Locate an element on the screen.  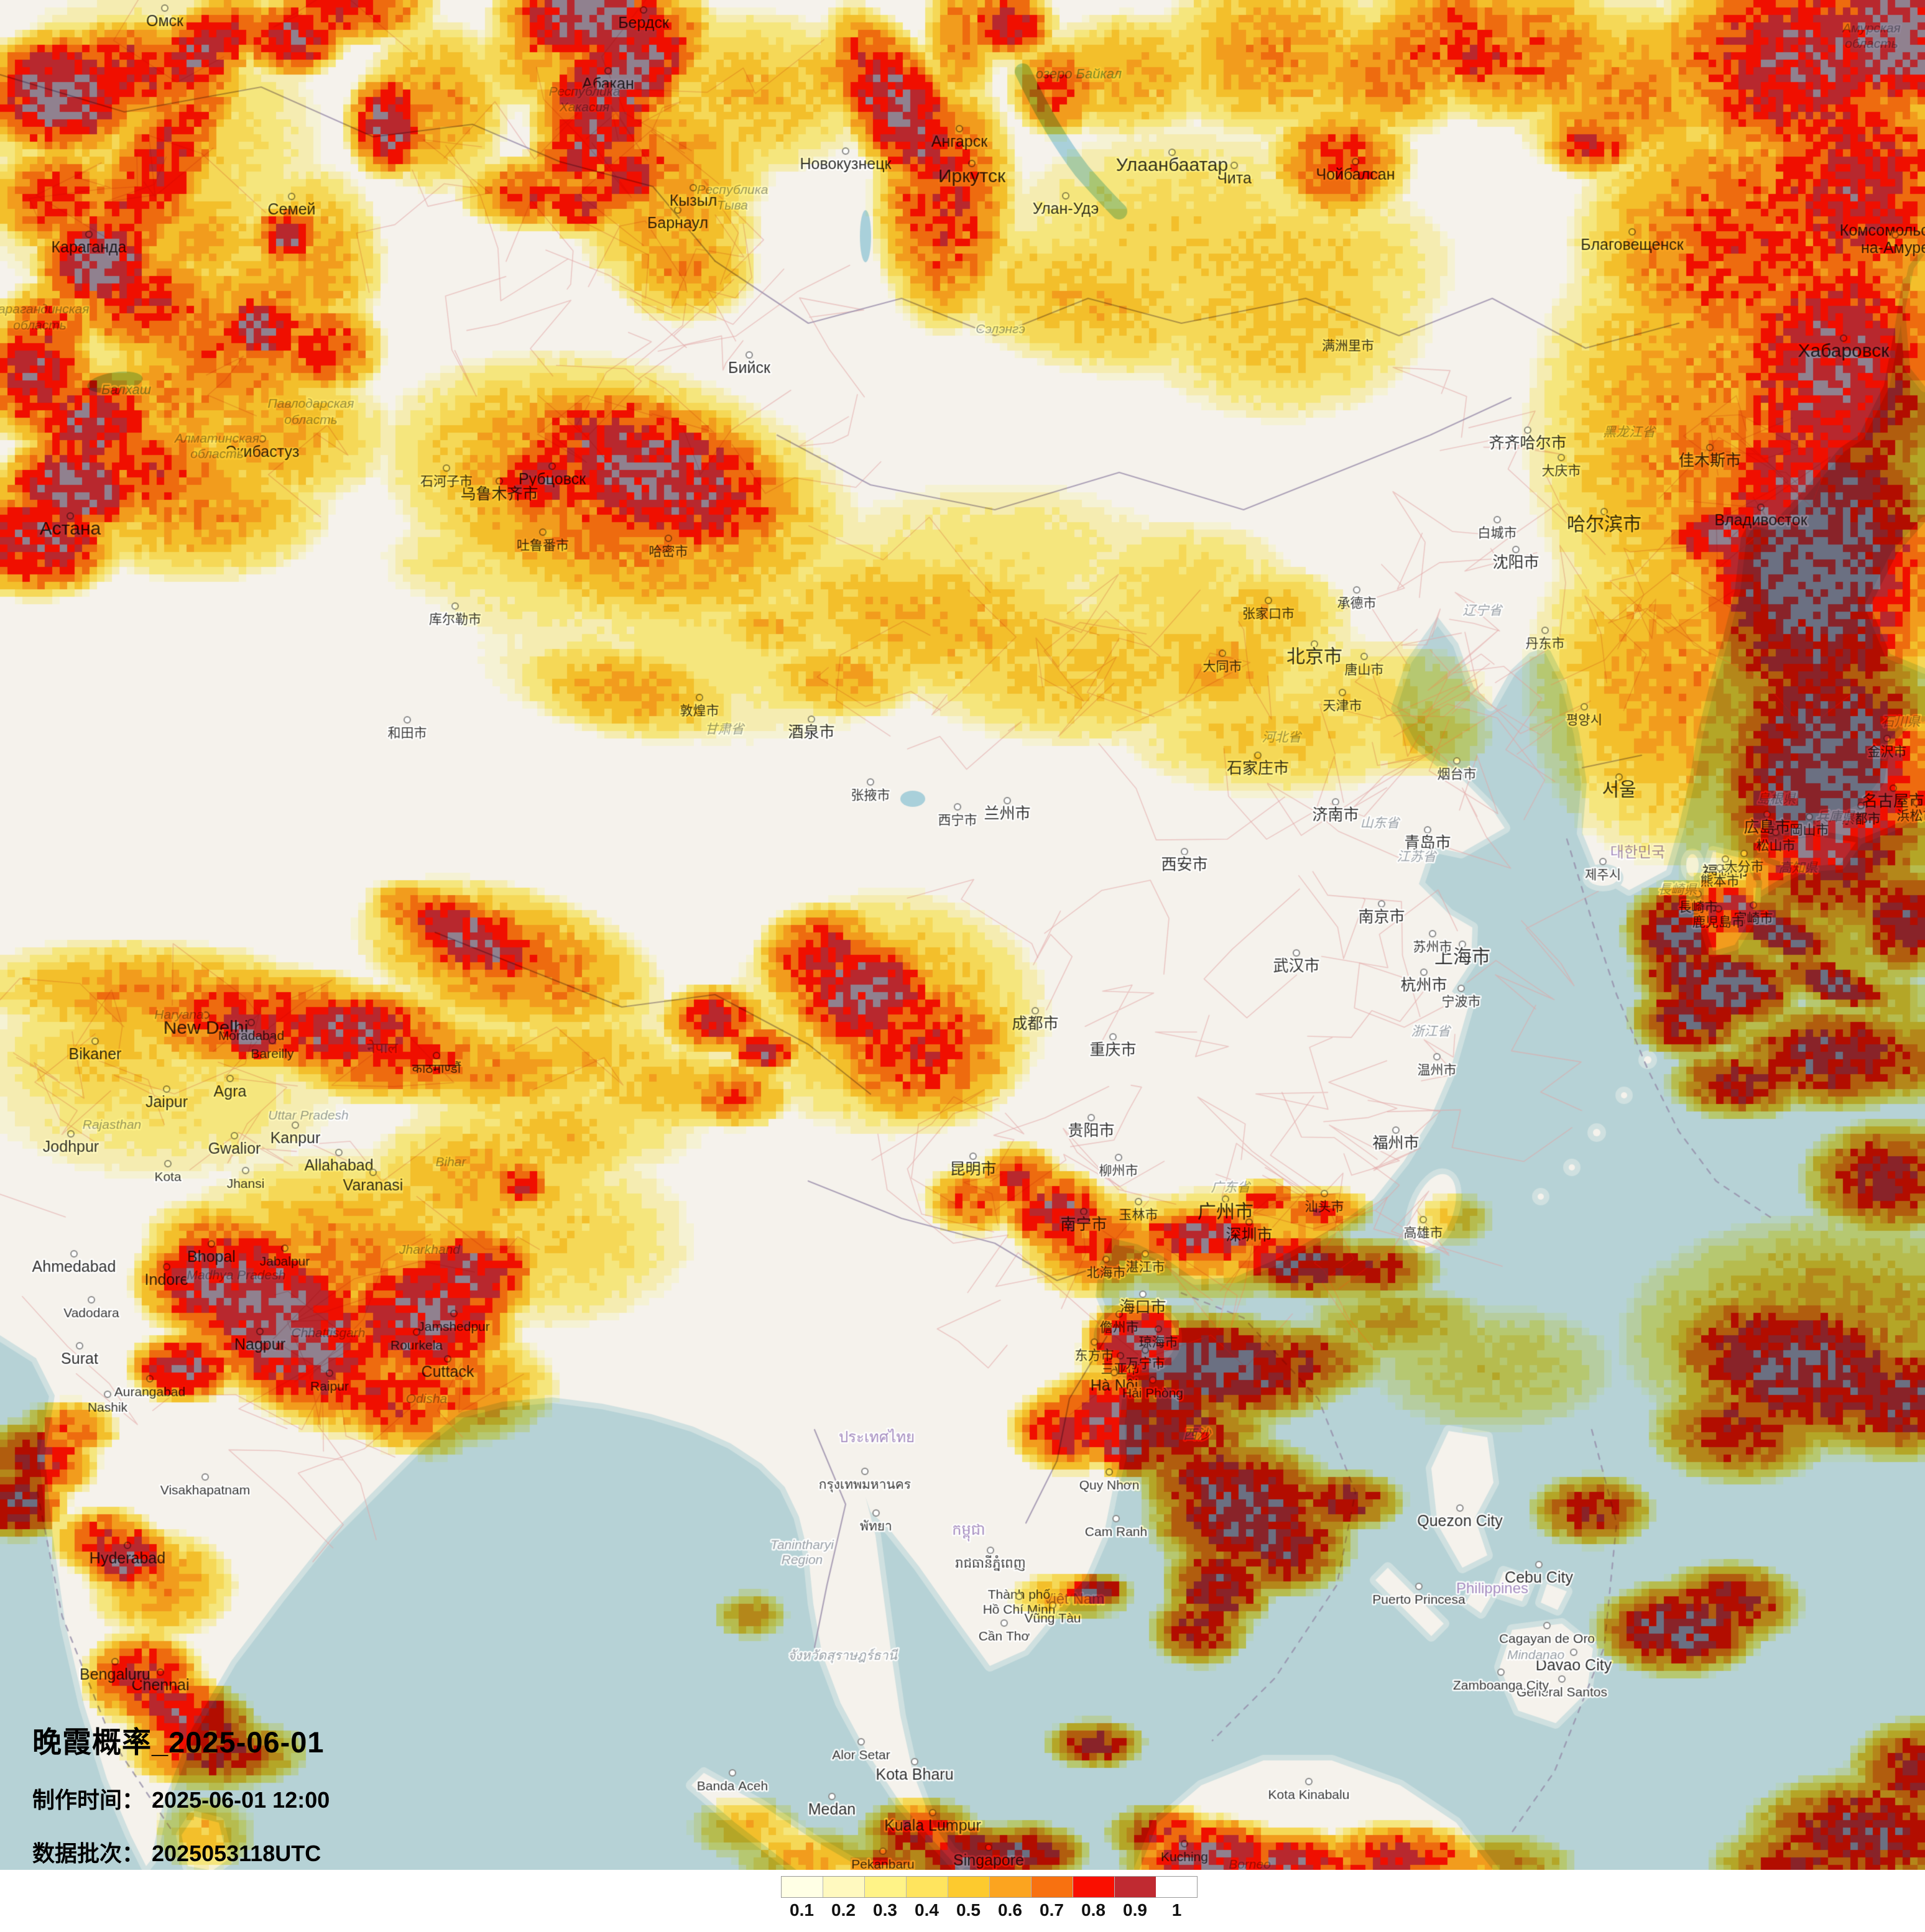
produced-time-label: 制作时间： is located at coordinates (88, 1800).